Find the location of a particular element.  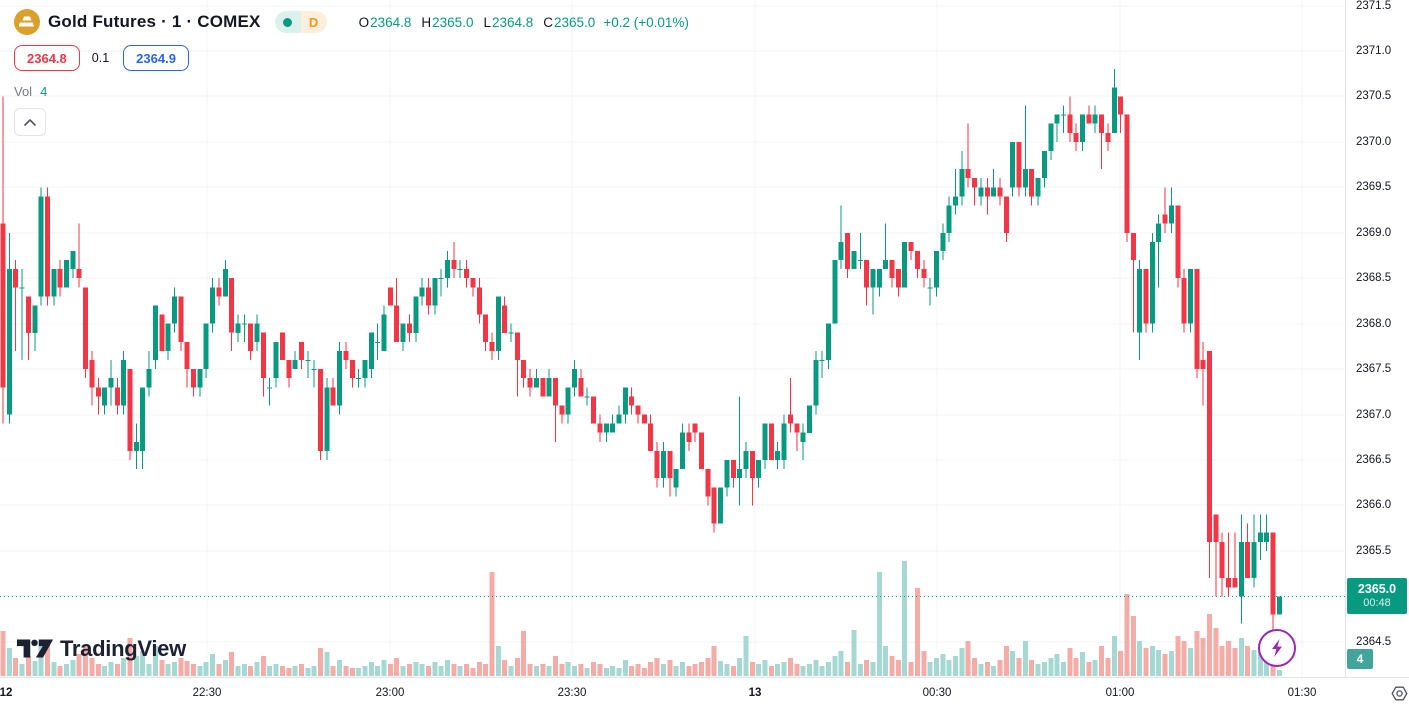

symbol-title: Gold Futures · 1 · COMEX is located at coordinates (154, 21).